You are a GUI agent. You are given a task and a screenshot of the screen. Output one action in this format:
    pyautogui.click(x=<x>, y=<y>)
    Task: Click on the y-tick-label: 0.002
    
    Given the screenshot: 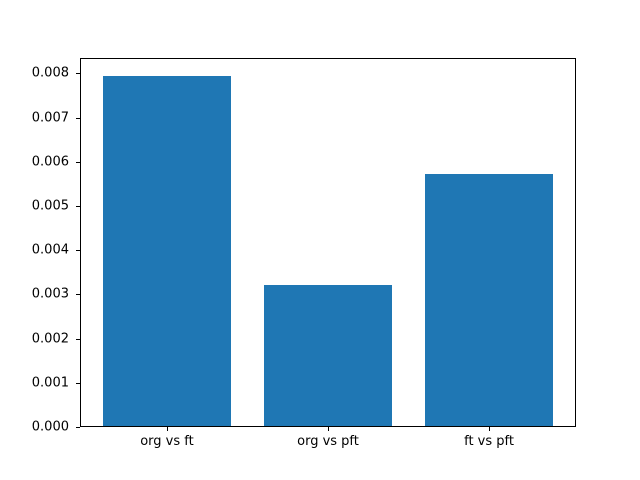 What is the action you would take?
    pyautogui.click(x=50, y=339)
    